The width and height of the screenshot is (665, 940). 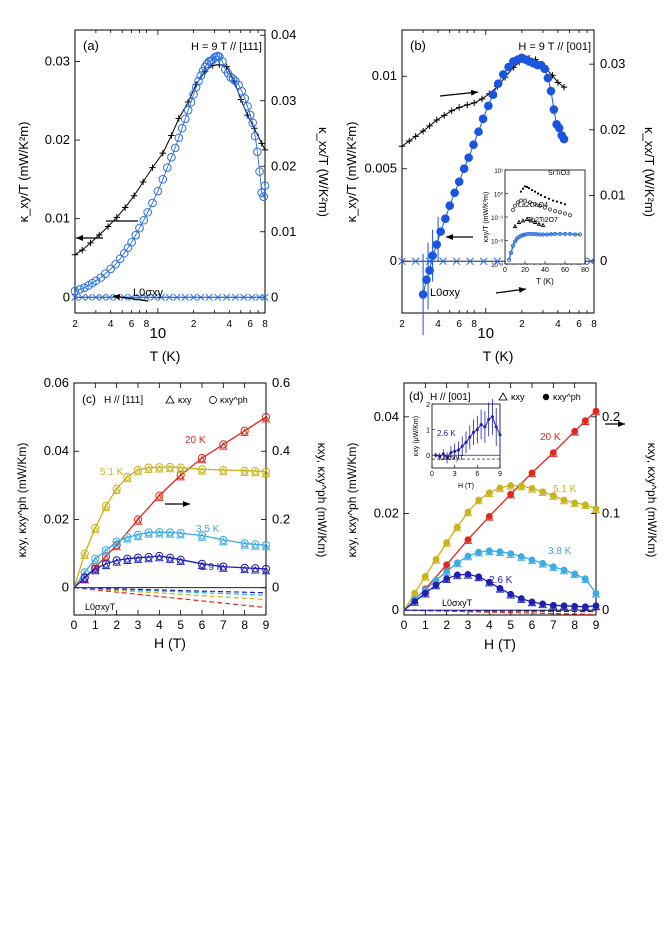 What do you see at coordinates (559, 173) in the screenshot?
I see `inset-b-label-srtio3: SrTiO3` at bounding box center [559, 173].